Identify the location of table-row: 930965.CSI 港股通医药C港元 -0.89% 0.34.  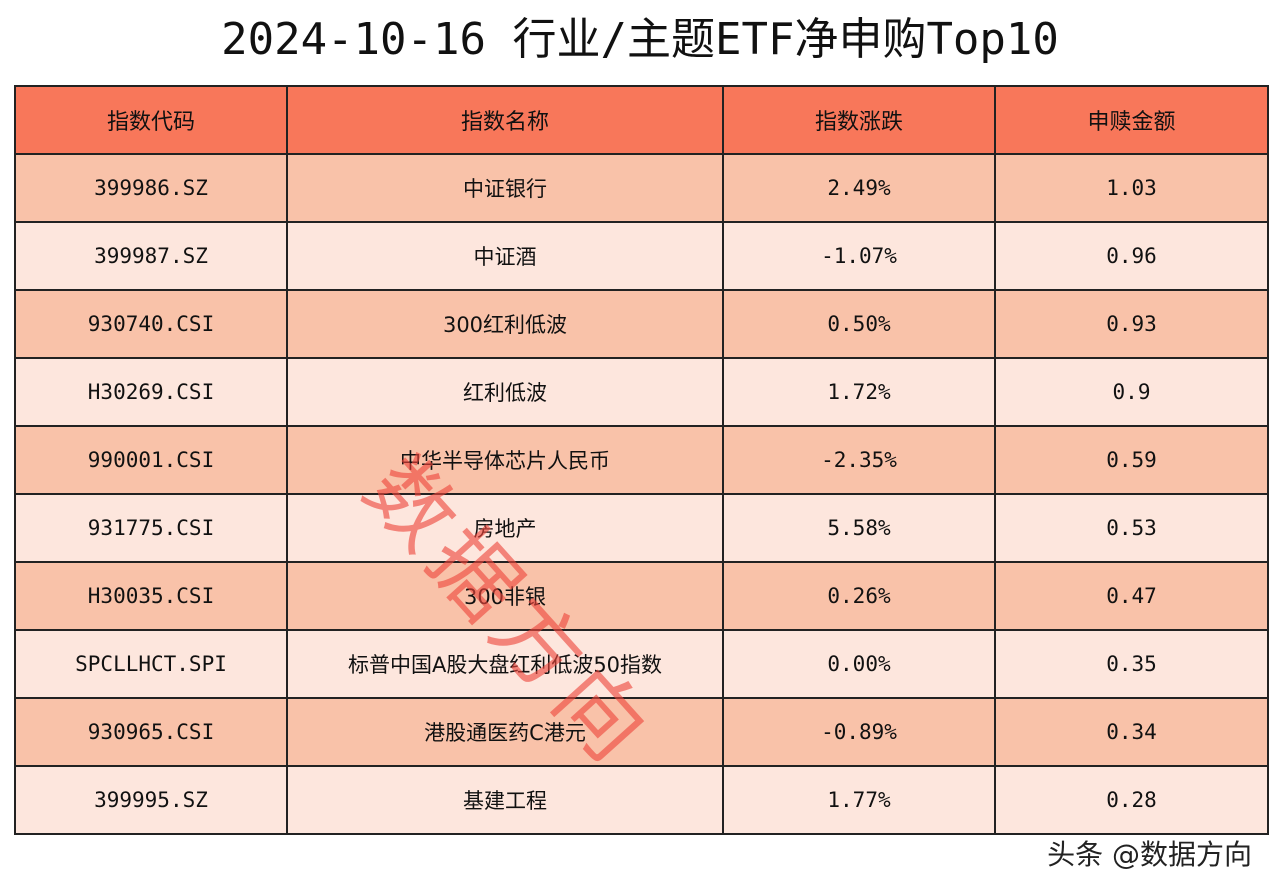
(641, 732).